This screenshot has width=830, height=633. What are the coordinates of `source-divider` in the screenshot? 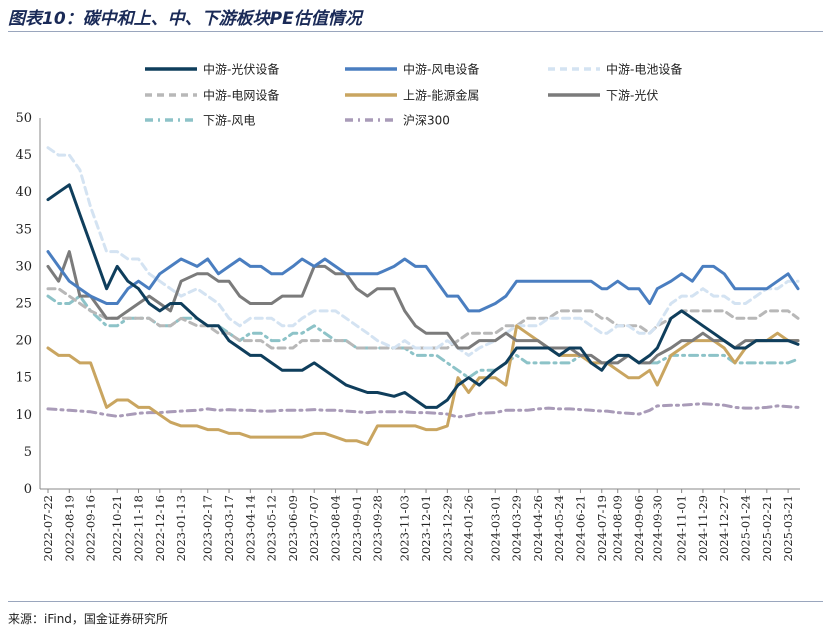 It's located at (415, 601).